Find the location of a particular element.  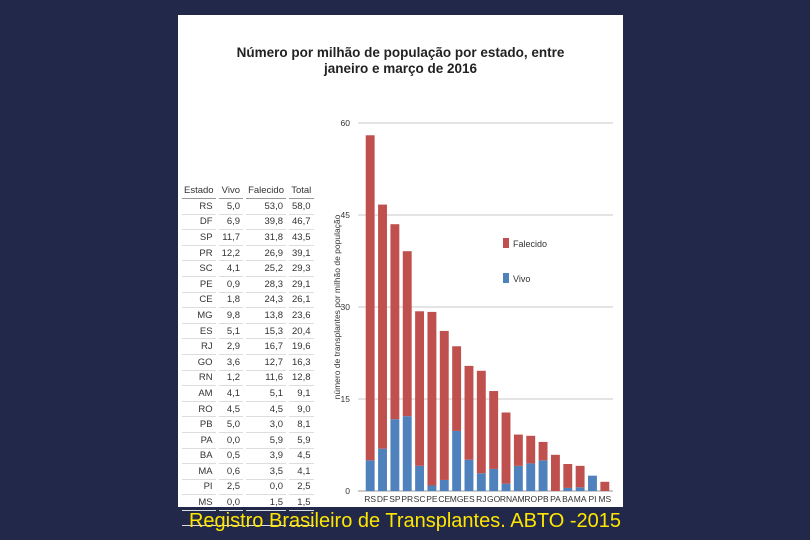

x-tick-label: ES is located at coordinates (469, 498).